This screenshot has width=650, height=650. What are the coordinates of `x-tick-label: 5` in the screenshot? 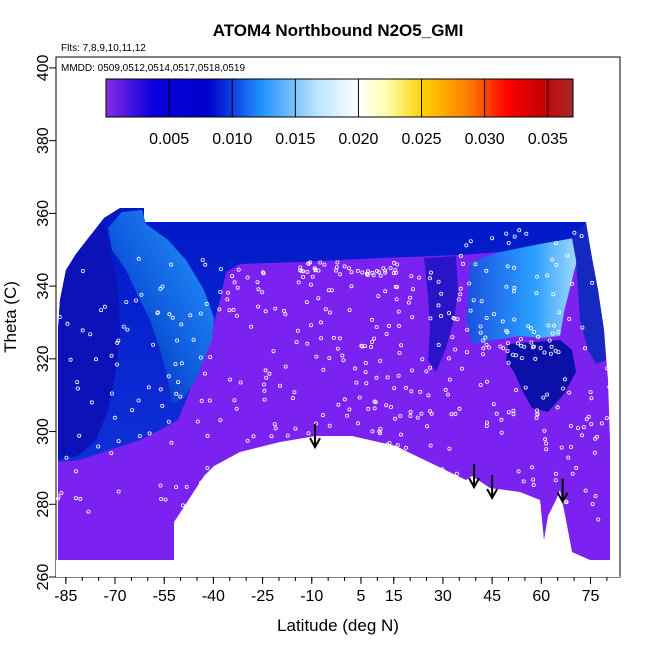 It's located at (361, 596).